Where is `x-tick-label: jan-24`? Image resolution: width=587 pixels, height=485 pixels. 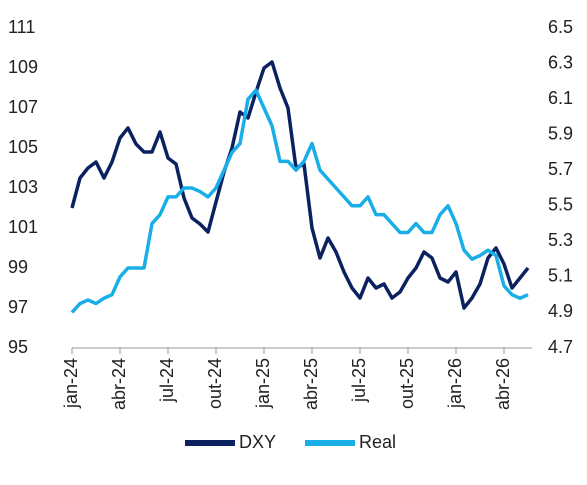 x-tick-label: jan-24 is located at coordinates (71, 383).